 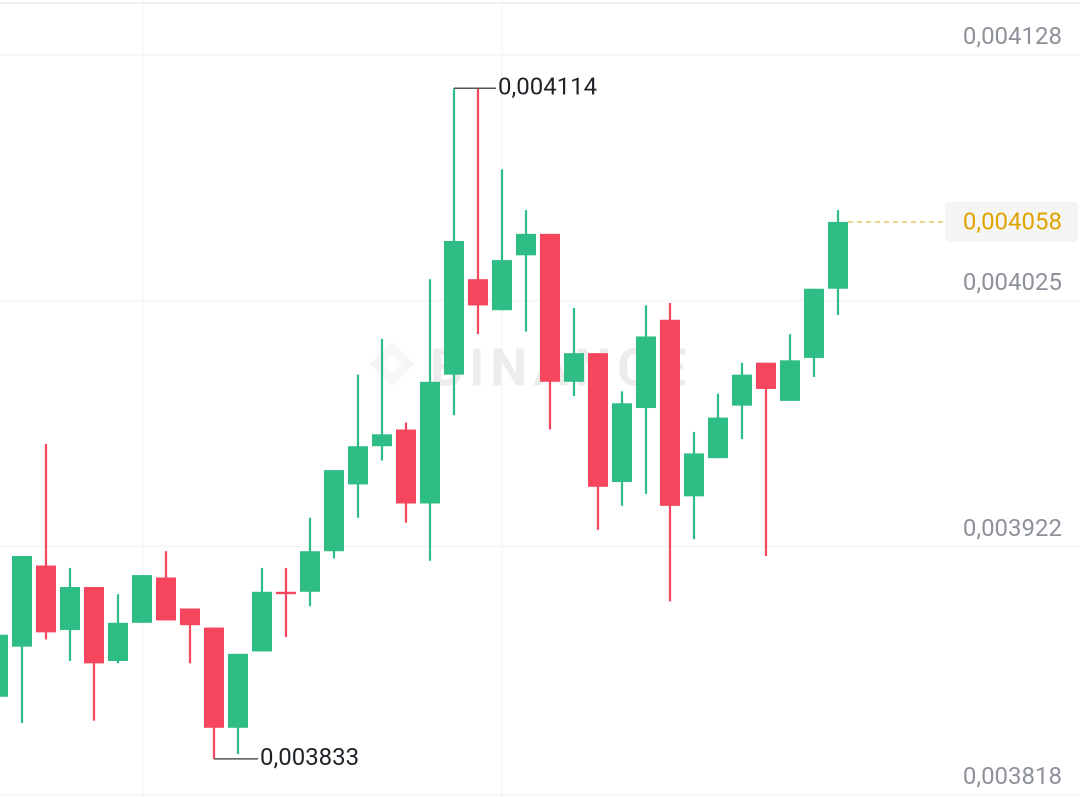 I want to click on logo-diamond, so click(x=392, y=364).